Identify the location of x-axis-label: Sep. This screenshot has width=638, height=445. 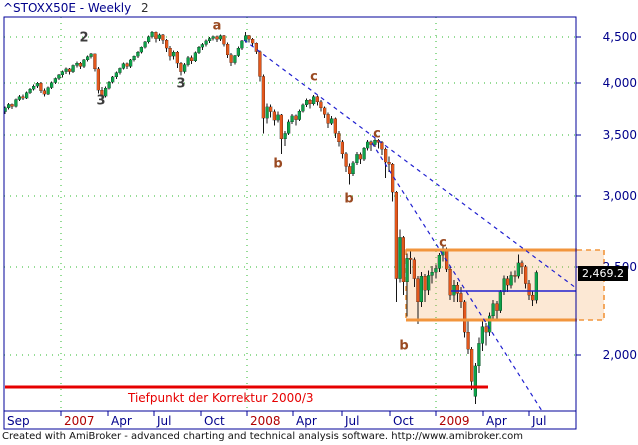
(18, 421).